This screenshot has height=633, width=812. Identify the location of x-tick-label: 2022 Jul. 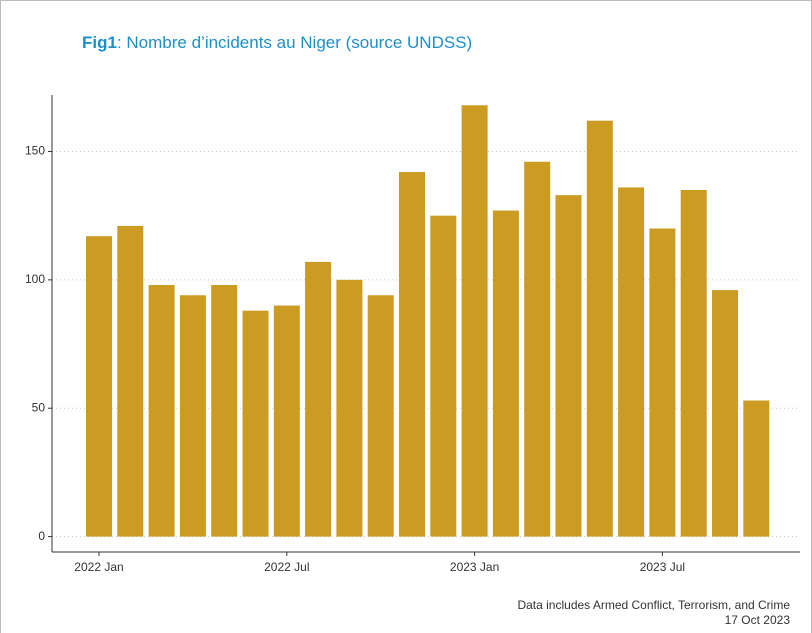
(286, 567).